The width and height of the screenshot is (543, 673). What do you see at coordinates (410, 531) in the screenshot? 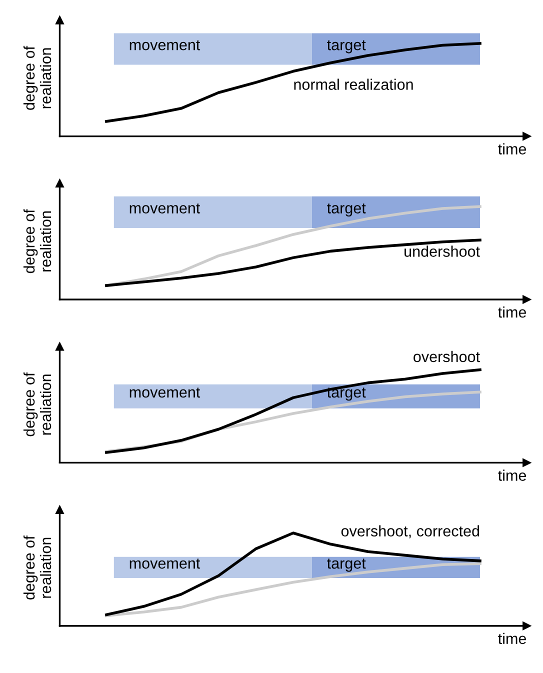
I see `series-label: overshoot, corrected` at bounding box center [410, 531].